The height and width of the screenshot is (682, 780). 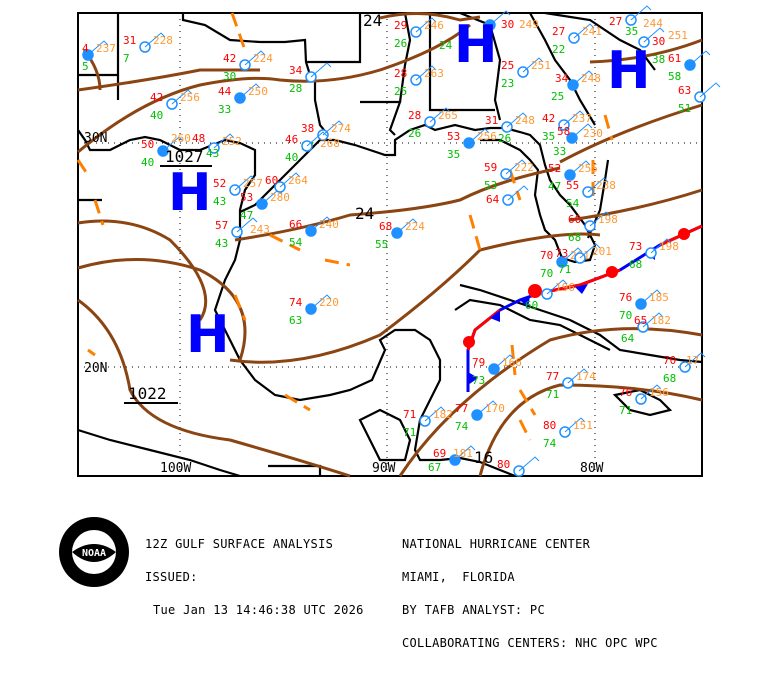 I want to click on station-plot: 64, so click(x=507, y=195).